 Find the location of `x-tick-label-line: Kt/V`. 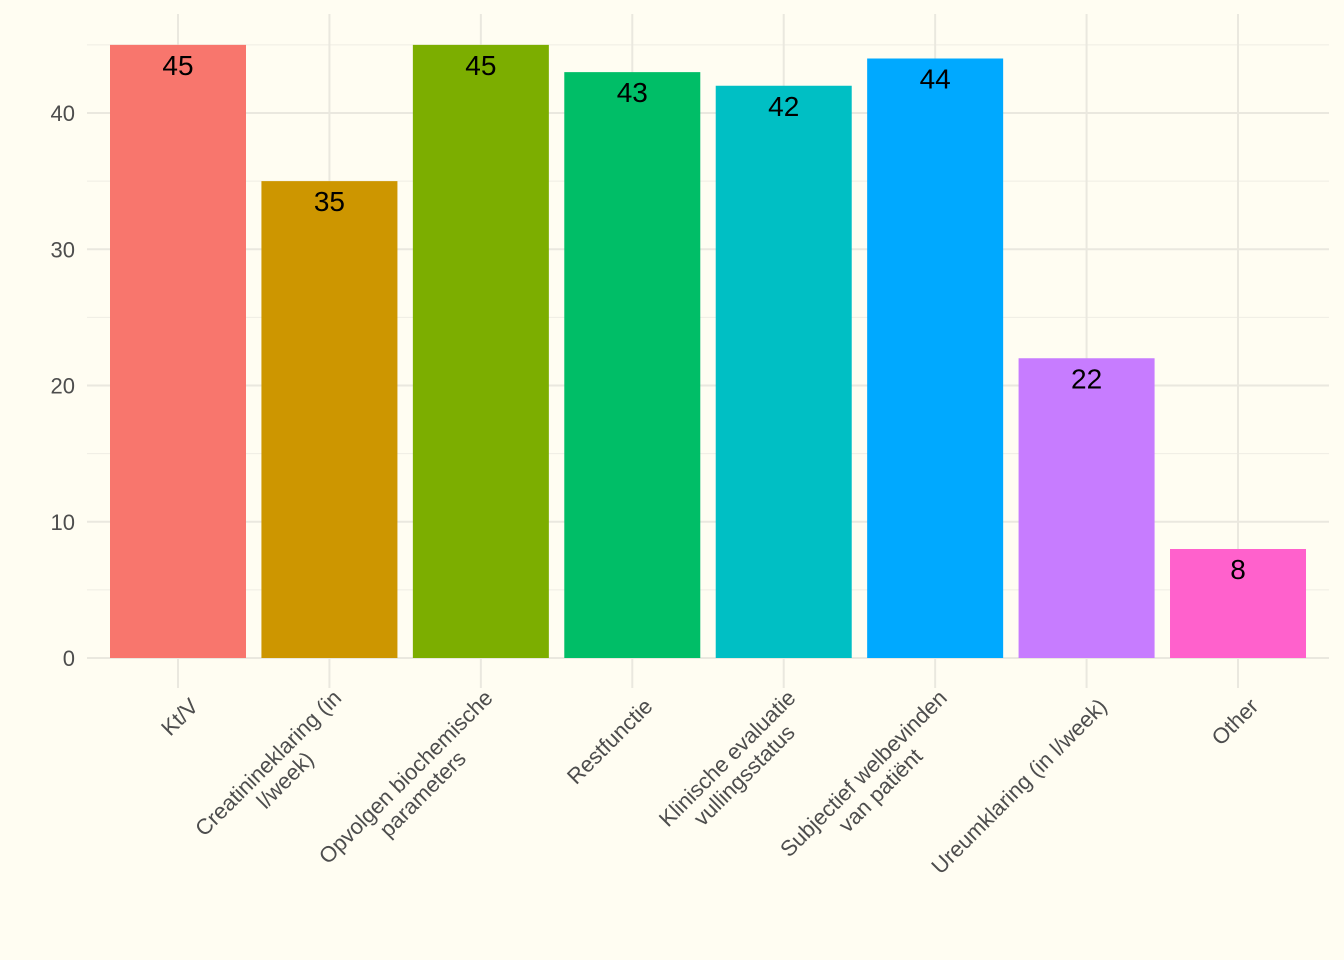

x-tick-label-line: Kt/V is located at coordinates (179, 716).